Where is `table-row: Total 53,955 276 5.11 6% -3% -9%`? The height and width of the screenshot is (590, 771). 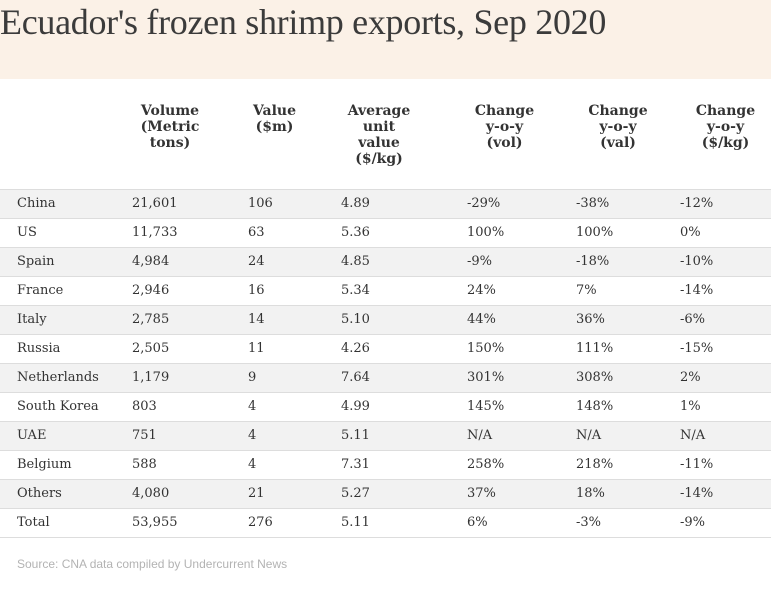
table-row: Total 53,955 276 5.11 6% -3% -9% is located at coordinates (385, 522).